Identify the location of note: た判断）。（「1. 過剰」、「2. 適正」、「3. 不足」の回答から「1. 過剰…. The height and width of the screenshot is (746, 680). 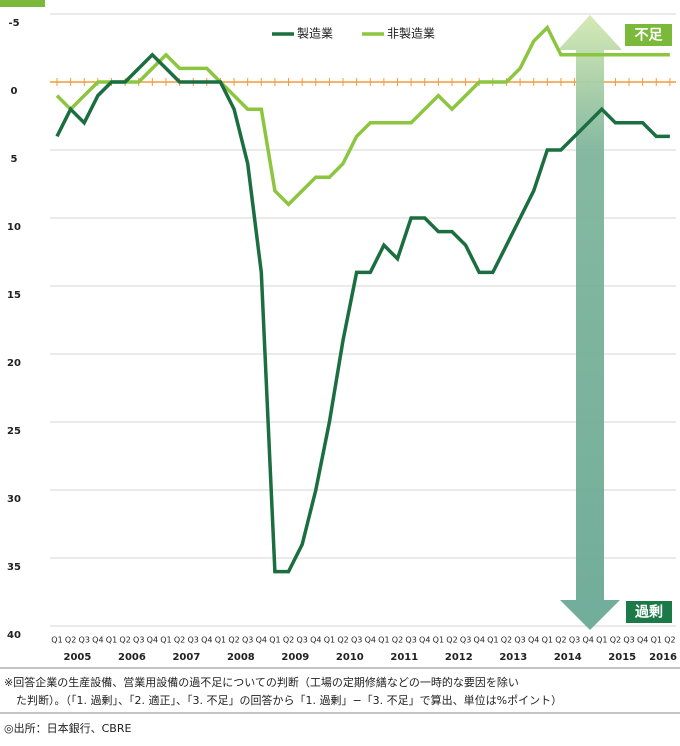
(289, 700).